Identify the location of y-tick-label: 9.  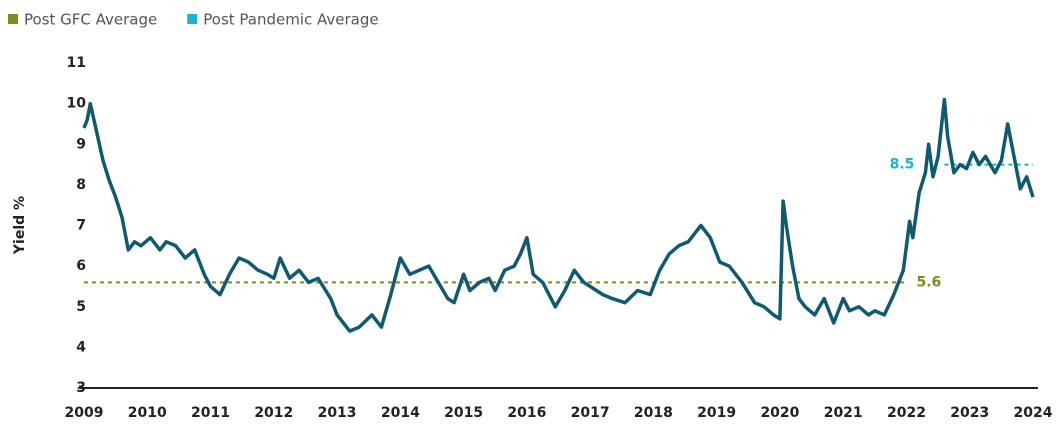
(81, 144).